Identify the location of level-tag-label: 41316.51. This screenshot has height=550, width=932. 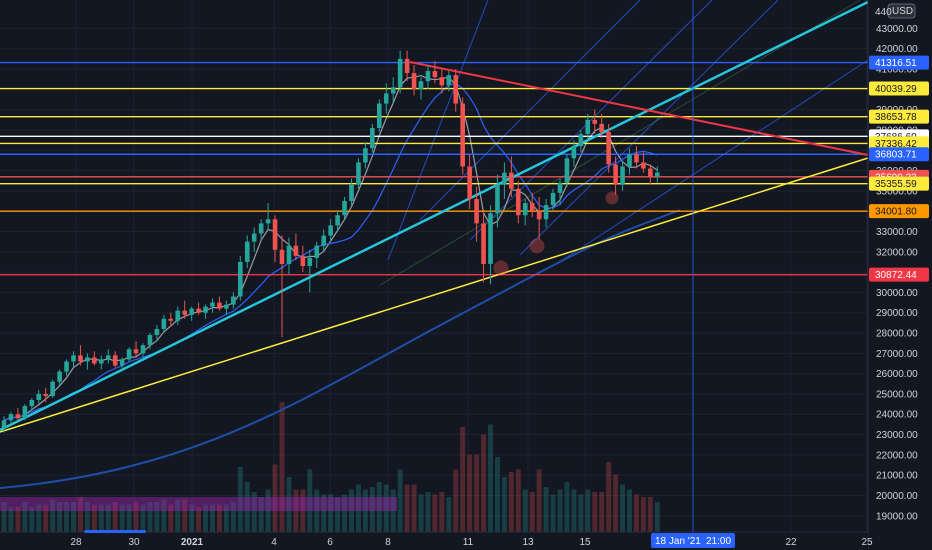
(896, 63).